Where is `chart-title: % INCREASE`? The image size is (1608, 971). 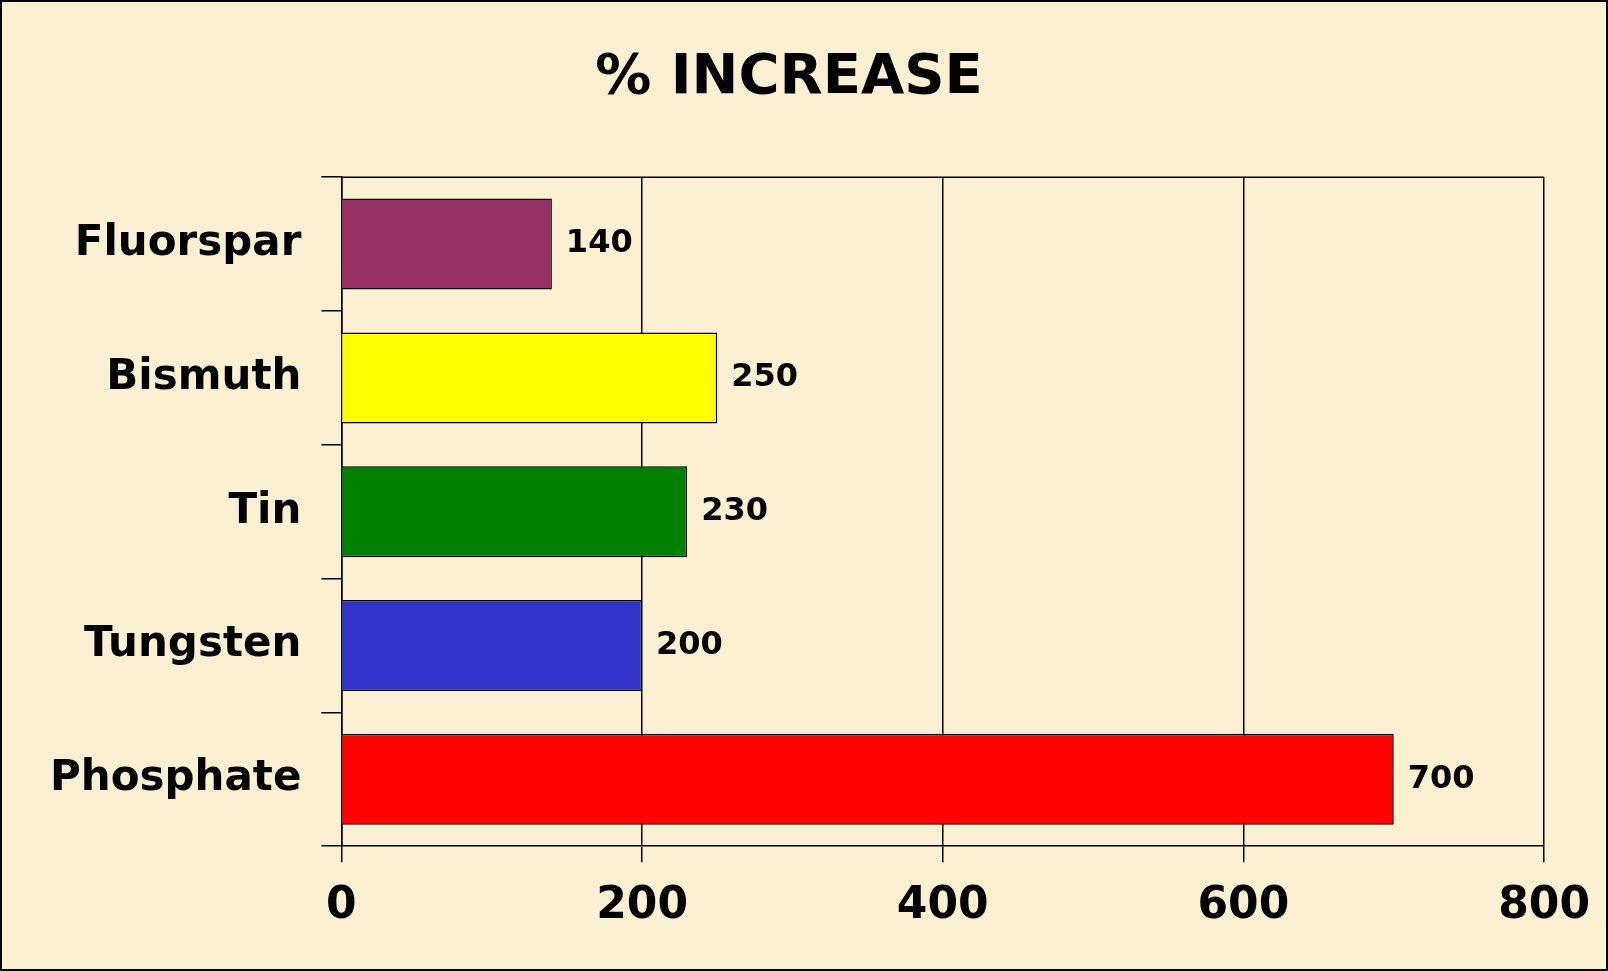
chart-title: % INCREASE is located at coordinates (789, 74).